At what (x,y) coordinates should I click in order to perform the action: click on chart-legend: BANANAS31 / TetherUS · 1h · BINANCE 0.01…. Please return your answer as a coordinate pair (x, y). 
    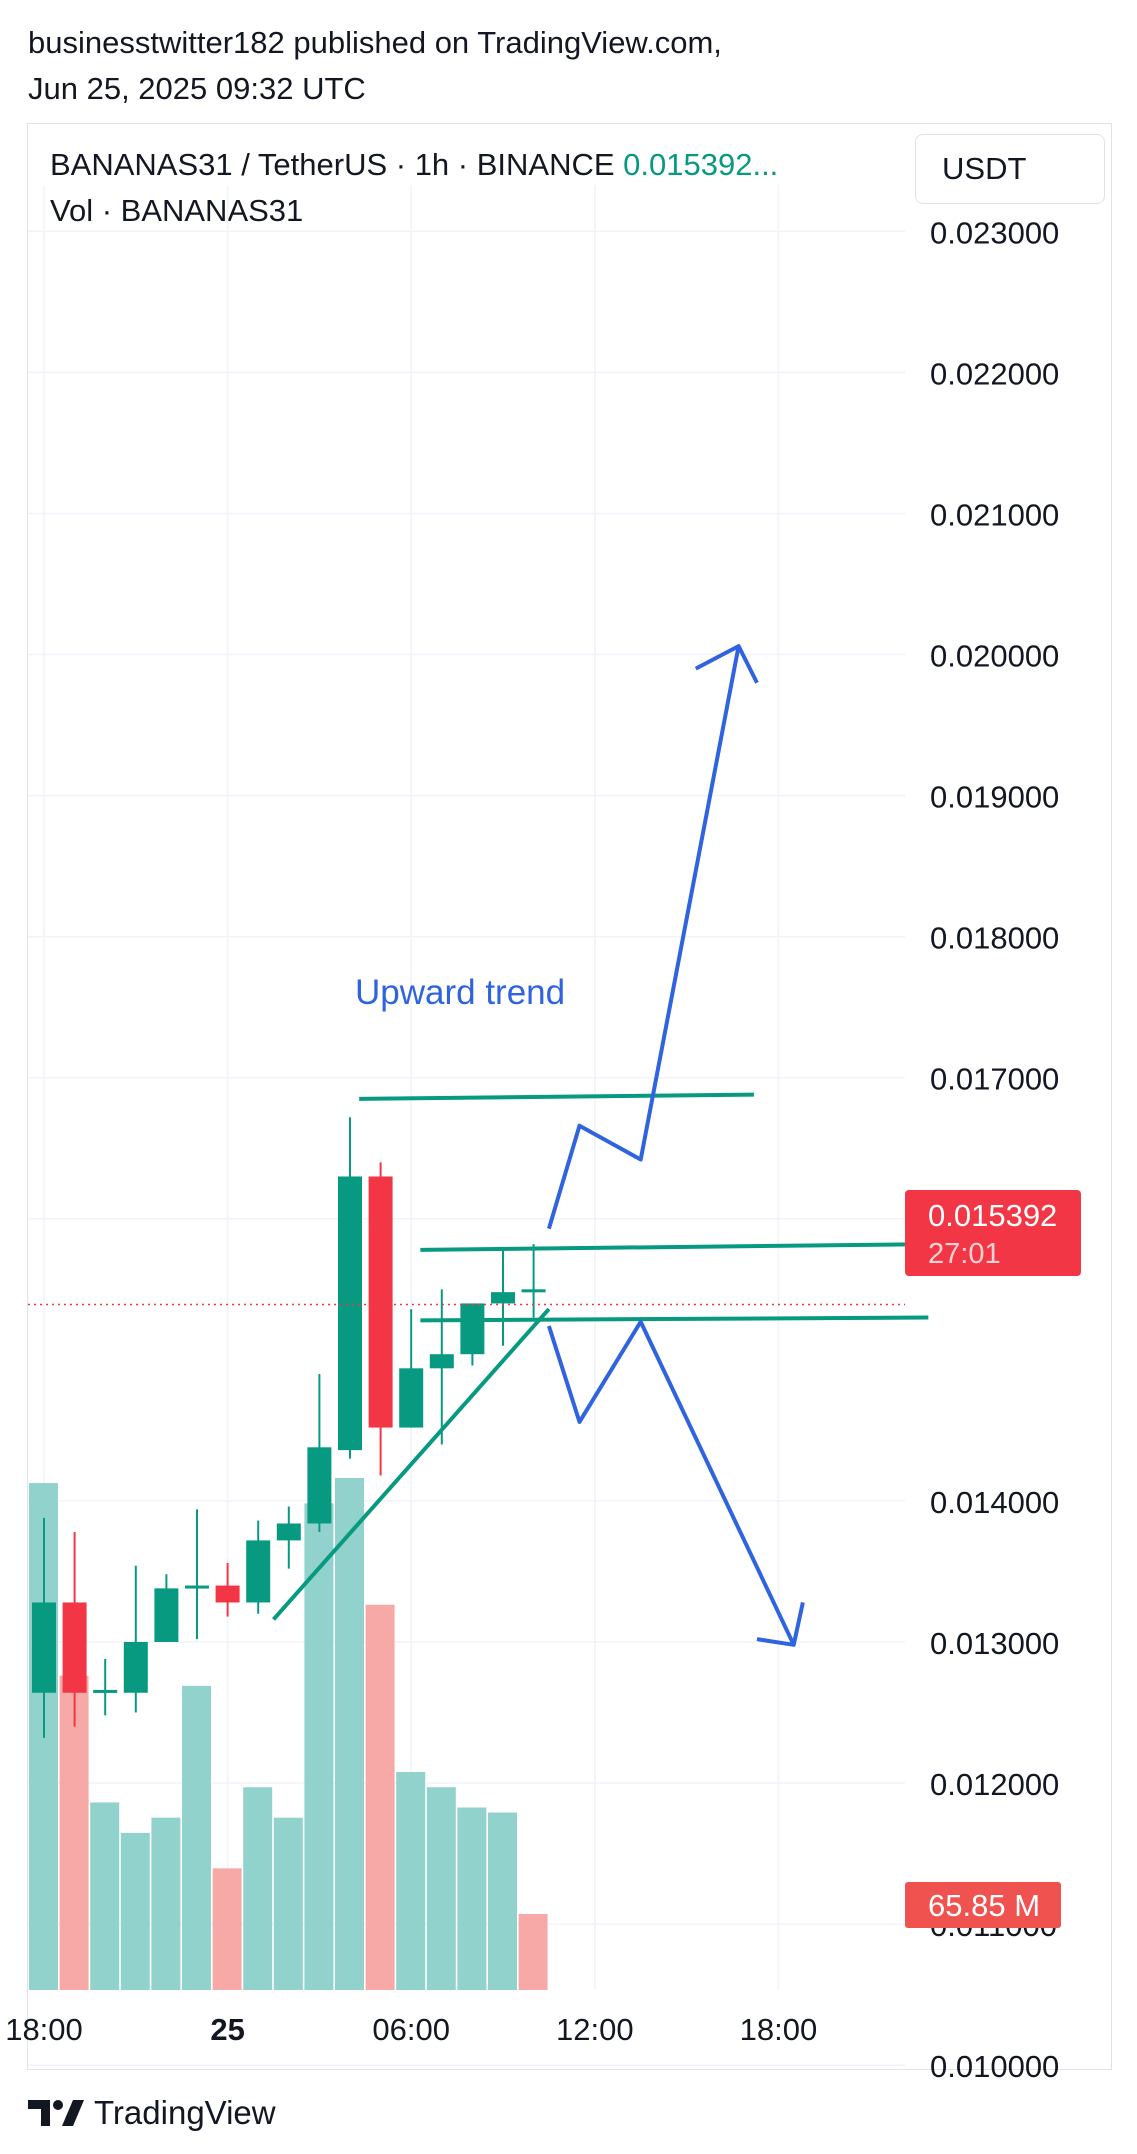
    Looking at the image, I should click on (414, 188).